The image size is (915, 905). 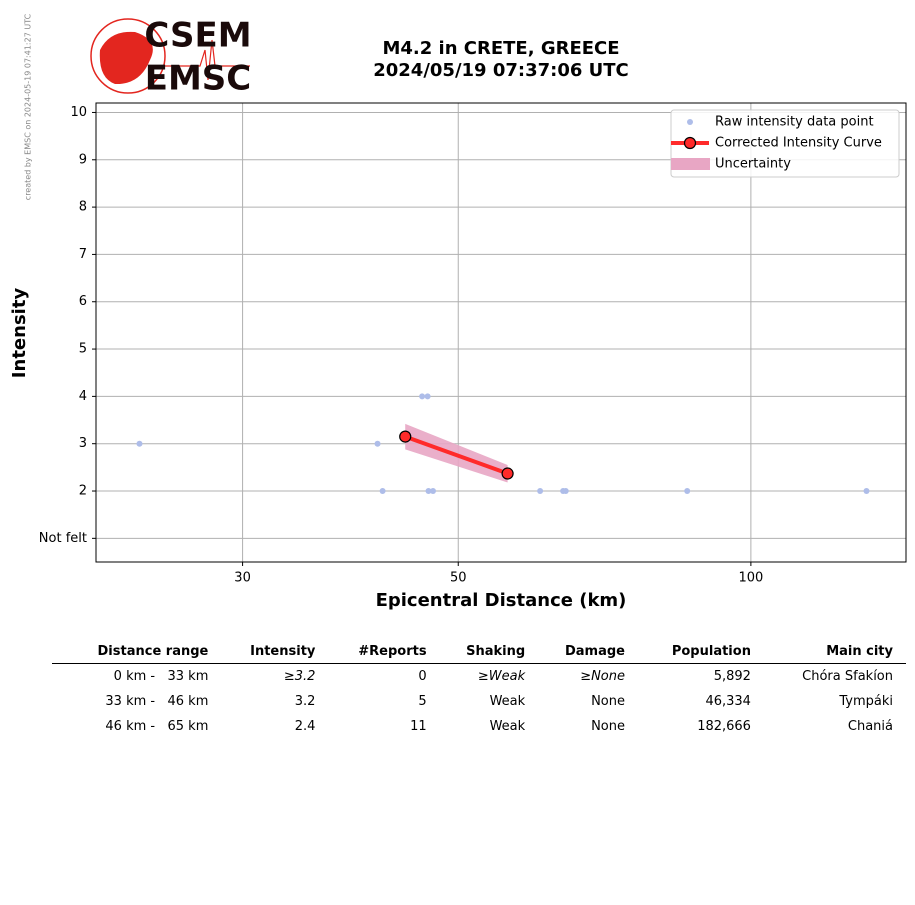 What do you see at coordinates (83, 159) in the screenshot?
I see `y-tick-label: 9` at bounding box center [83, 159].